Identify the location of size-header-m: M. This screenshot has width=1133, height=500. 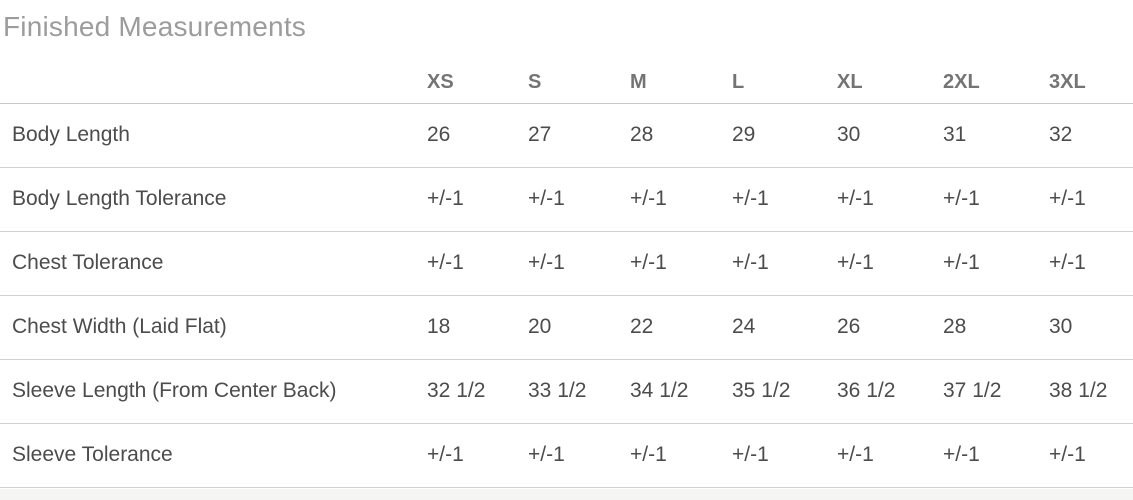
(679, 72).